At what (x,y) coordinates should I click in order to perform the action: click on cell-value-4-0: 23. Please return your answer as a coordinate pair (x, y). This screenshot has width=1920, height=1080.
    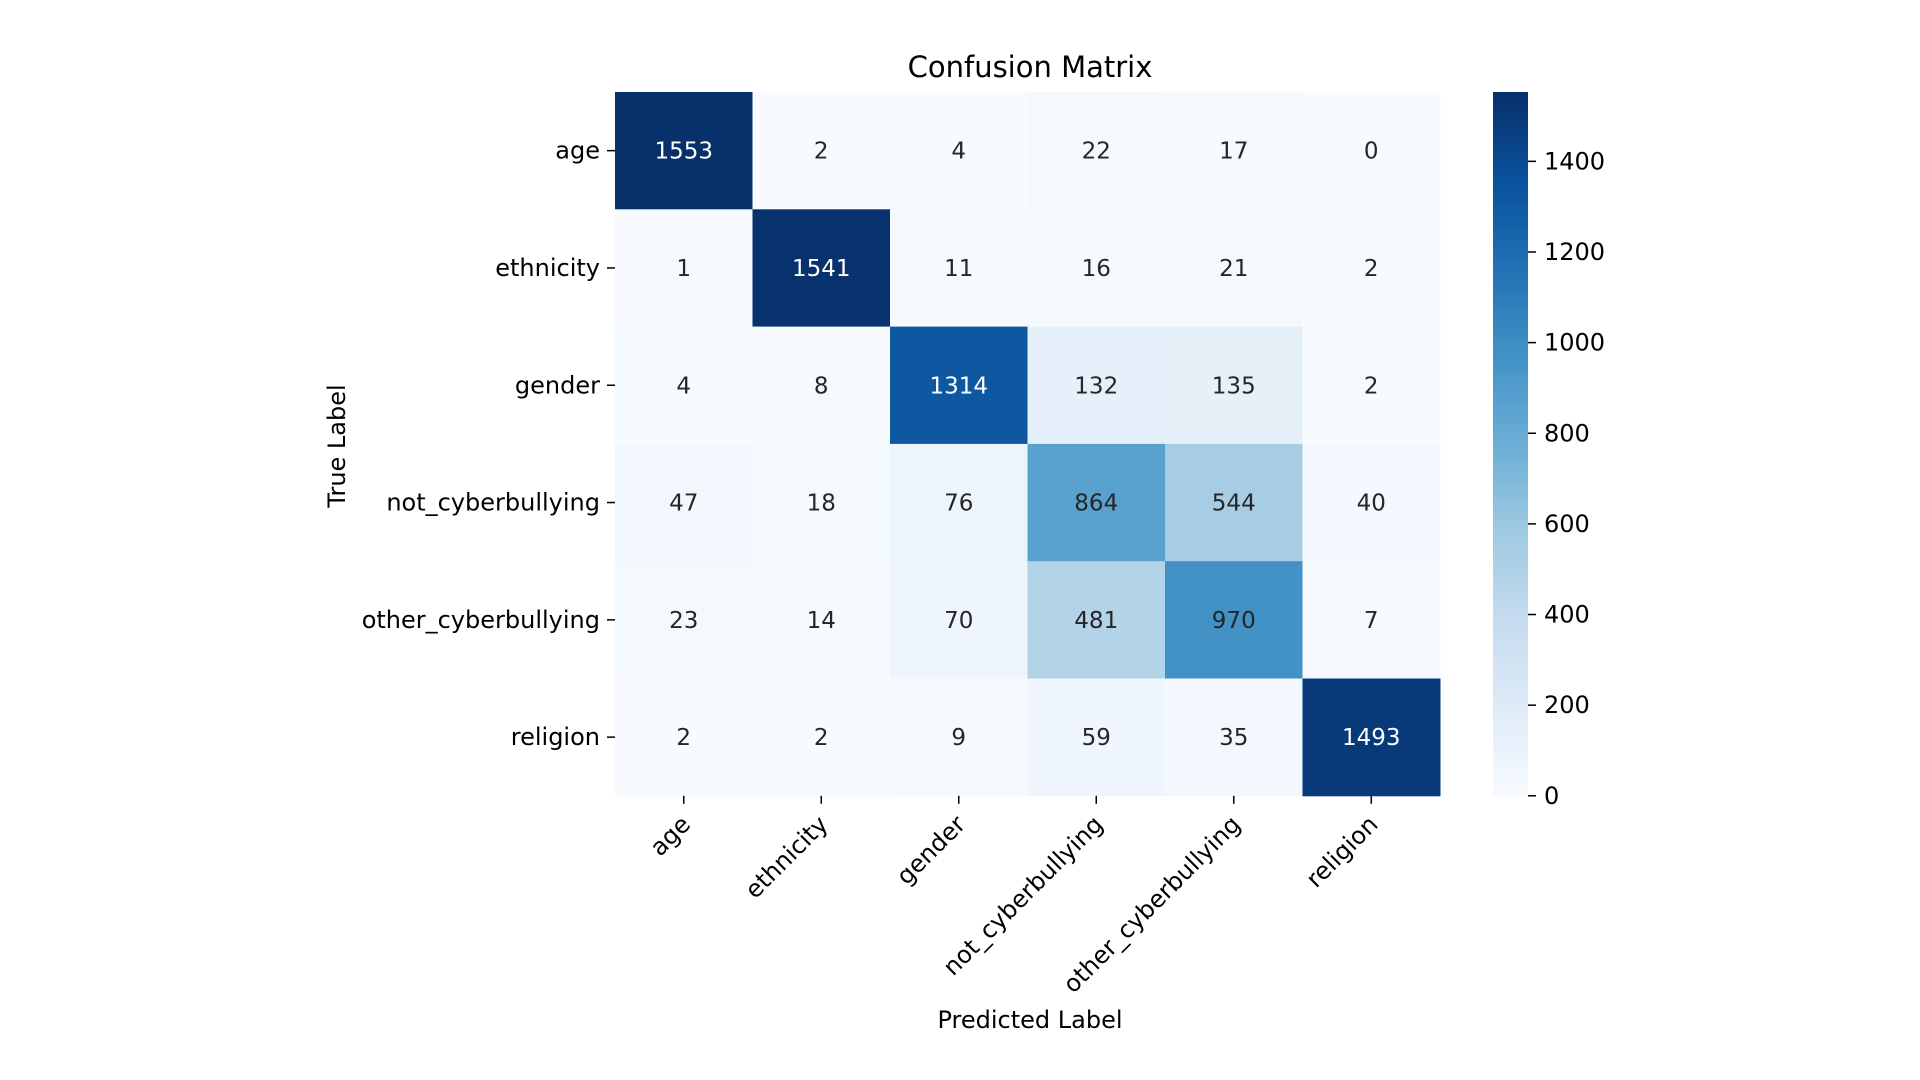
    Looking at the image, I should click on (683, 621).